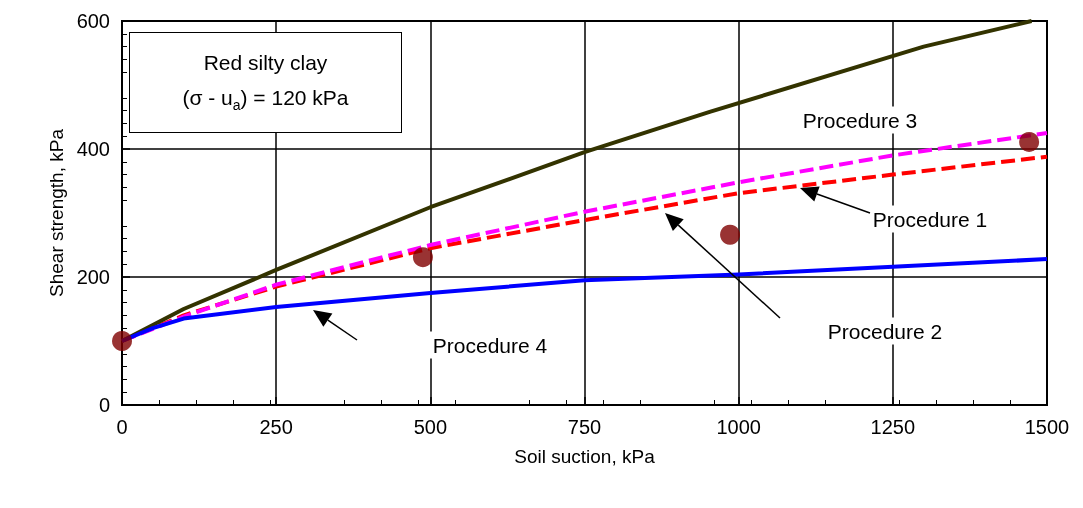 The width and height of the screenshot is (1083, 508). I want to click on x-tick-label: 750, so click(584, 427).